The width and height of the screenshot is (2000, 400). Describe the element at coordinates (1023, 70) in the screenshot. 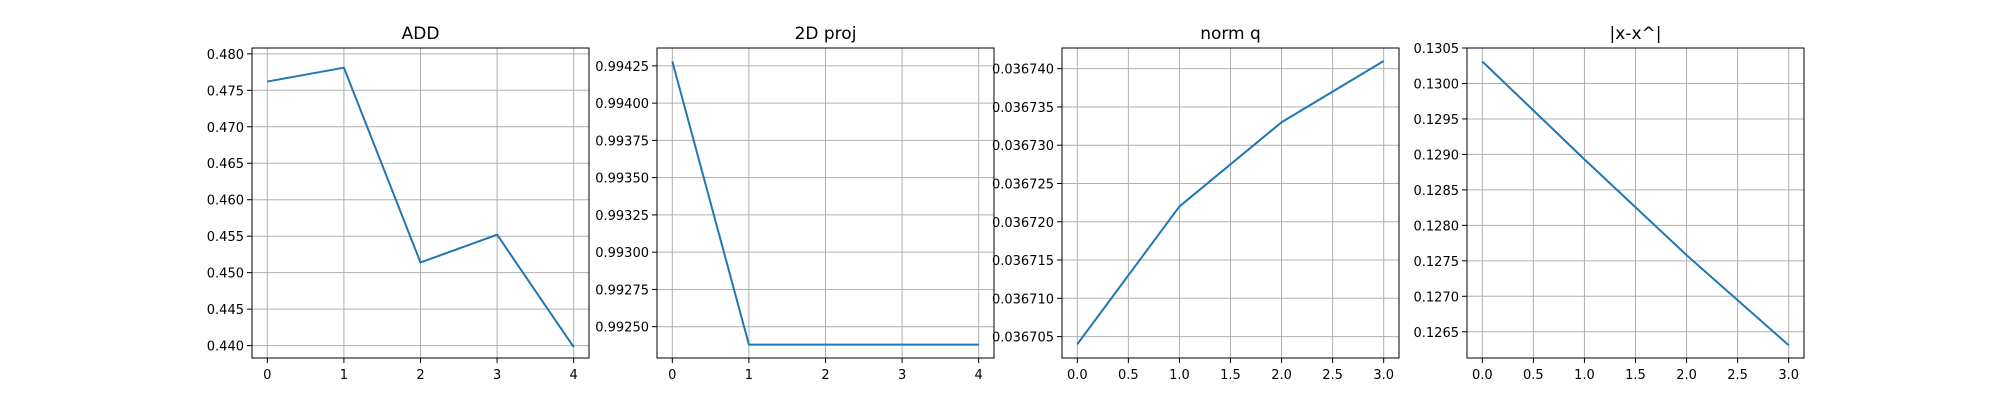

I see `norm-q-y-tick-label-7: 0.036740` at that location.